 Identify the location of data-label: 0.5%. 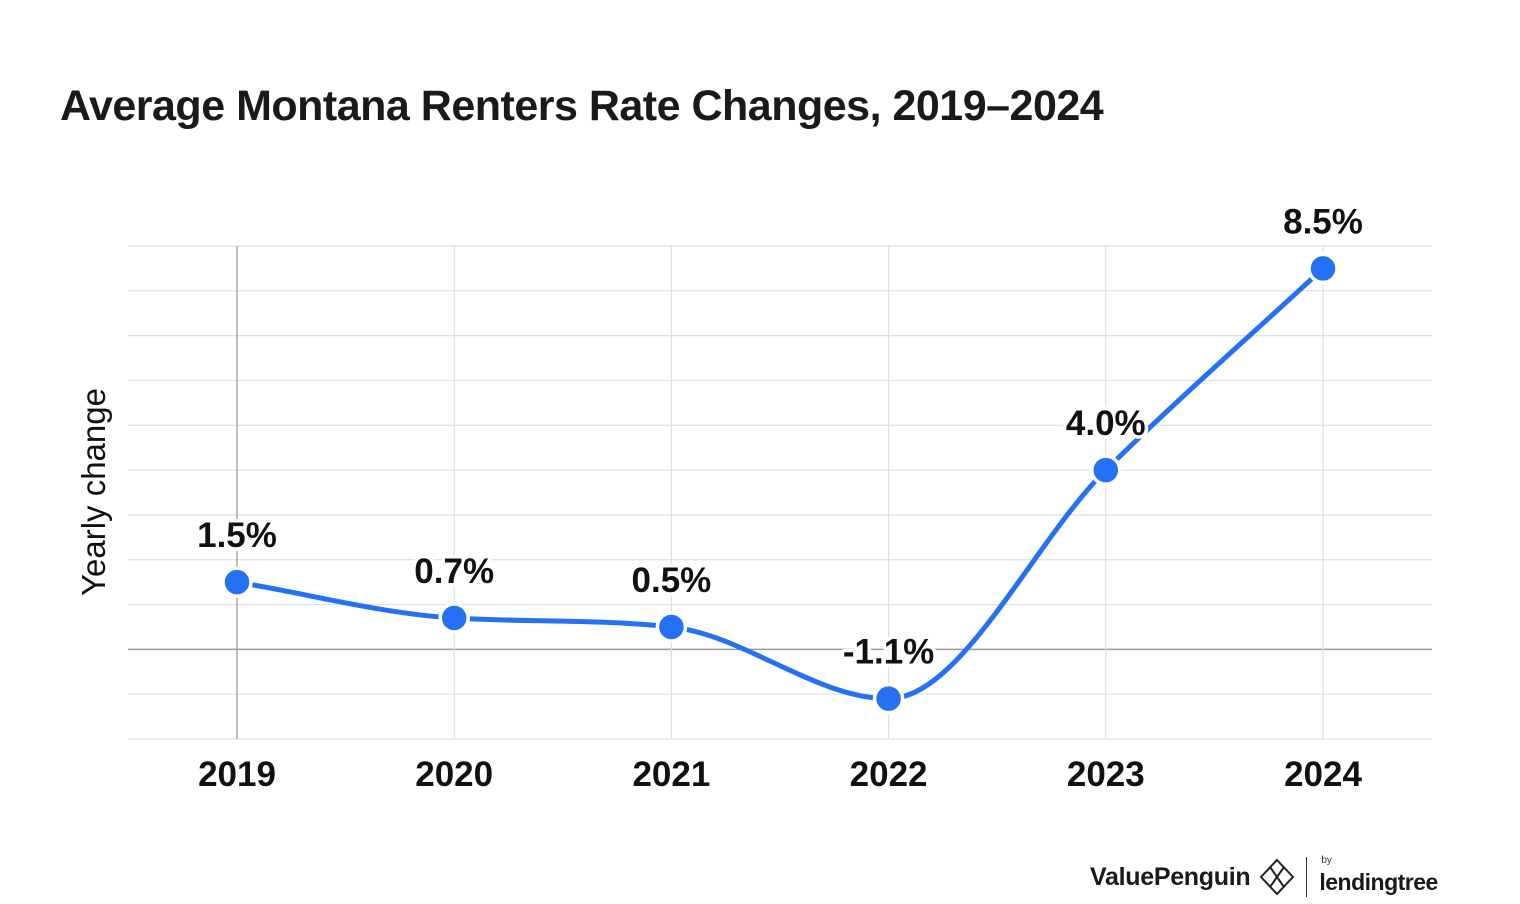
(672, 580).